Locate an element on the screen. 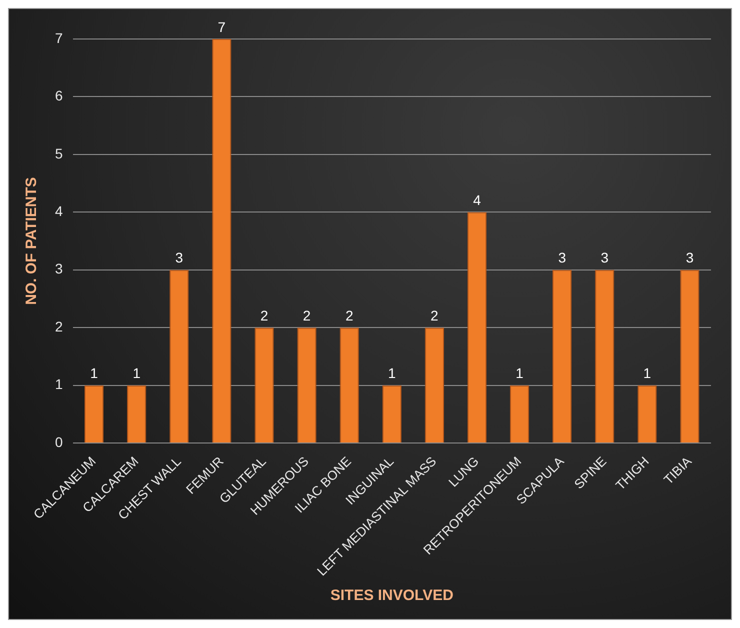 Image resolution: width=740 pixels, height=628 pixels. x-axis-title: SITES INVOLVED is located at coordinates (392, 595).